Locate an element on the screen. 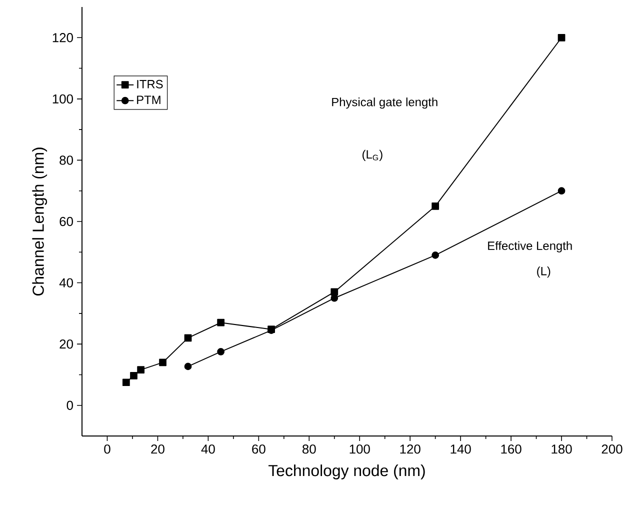 Image resolution: width=627 pixels, height=505 pixels. annotation: (L) is located at coordinates (543, 272).